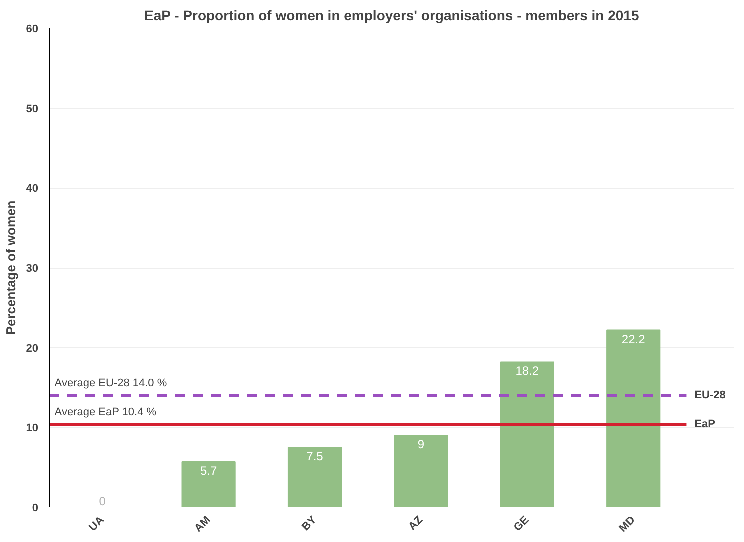 The width and height of the screenshot is (744, 542). What do you see at coordinates (32, 348) in the screenshot?
I see `y-tick-label: 20` at bounding box center [32, 348].